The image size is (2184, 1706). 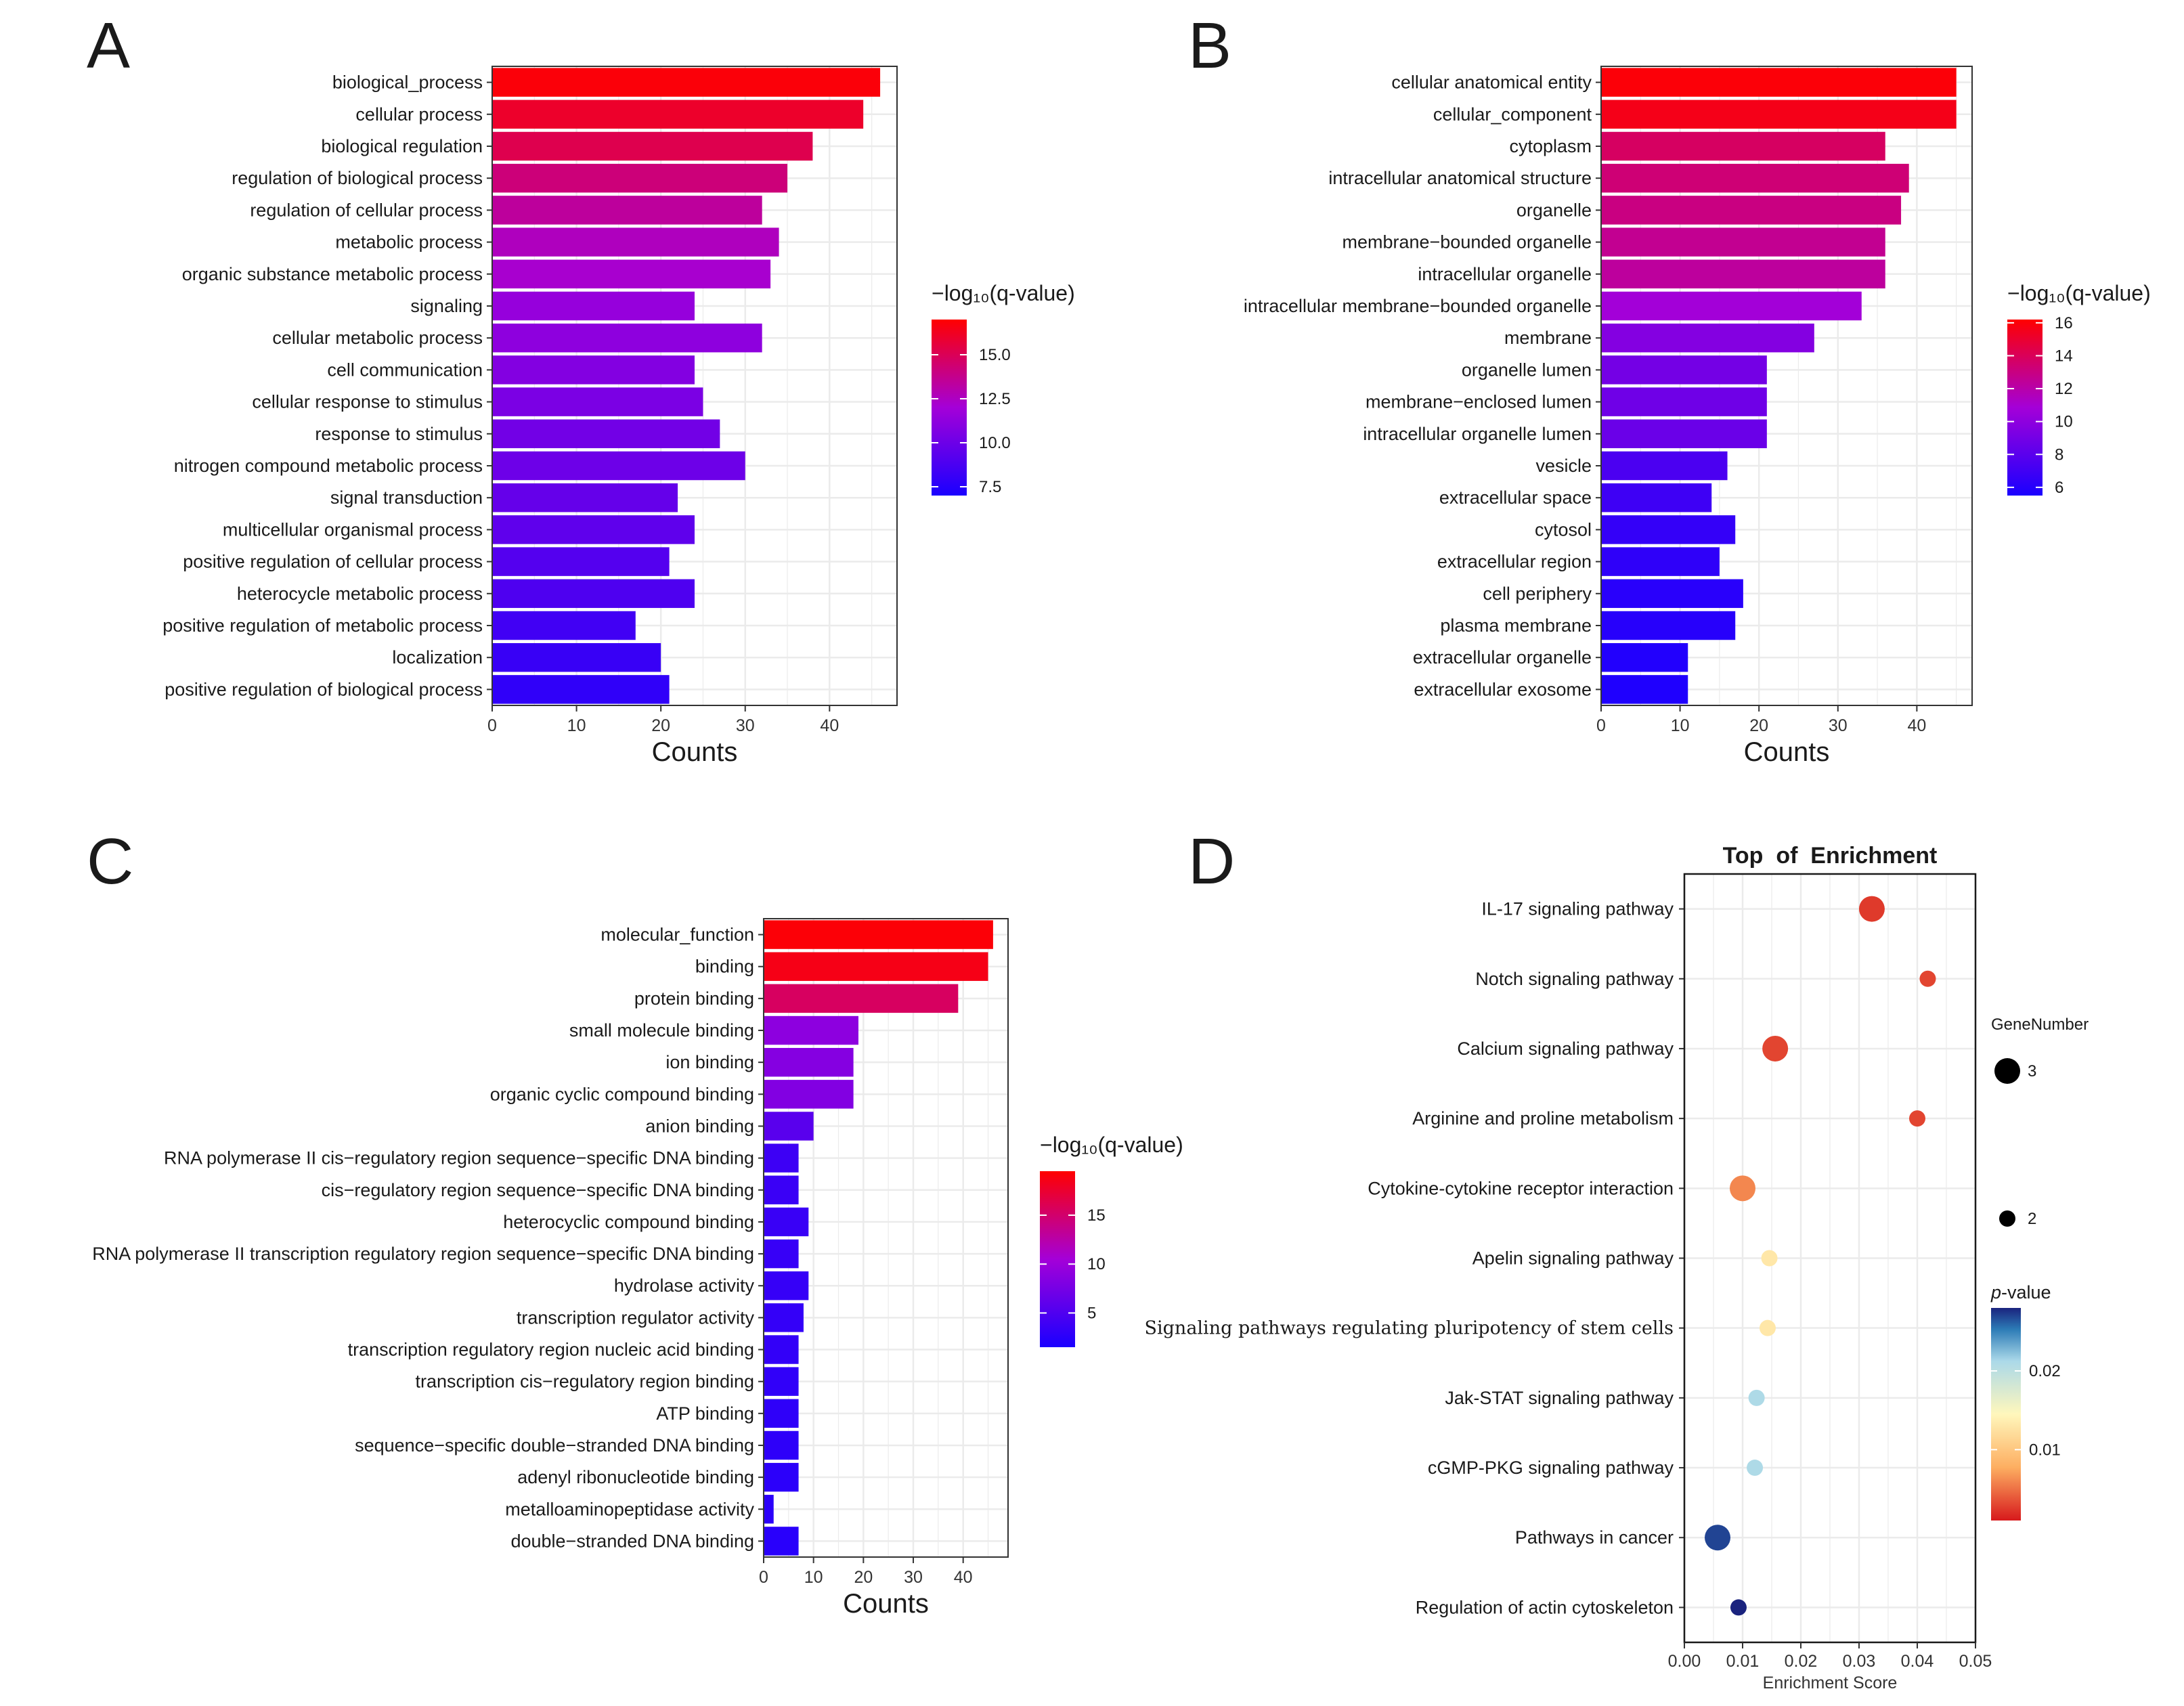 I want to click on p-value-tick-label: 0.02, so click(x=2045, y=1371).